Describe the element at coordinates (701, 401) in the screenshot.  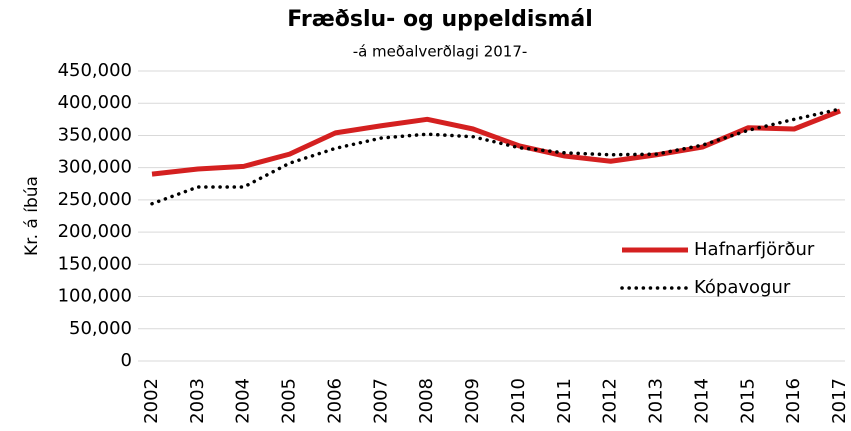
I see `x-tick-label: 2014` at that location.